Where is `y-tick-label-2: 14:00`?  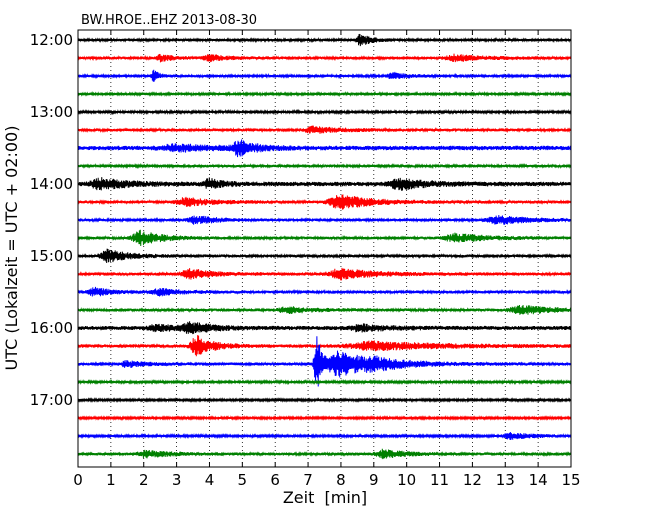
y-tick-label-2: 14:00 is located at coordinates (51, 184).